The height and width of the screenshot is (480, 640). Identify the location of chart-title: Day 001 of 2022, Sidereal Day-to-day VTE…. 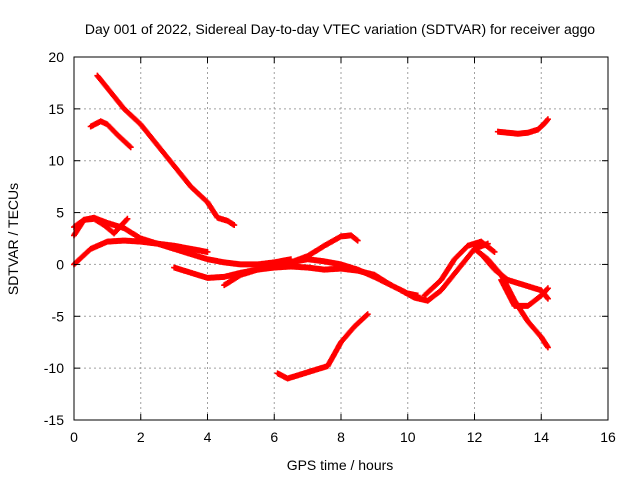
(340, 29).